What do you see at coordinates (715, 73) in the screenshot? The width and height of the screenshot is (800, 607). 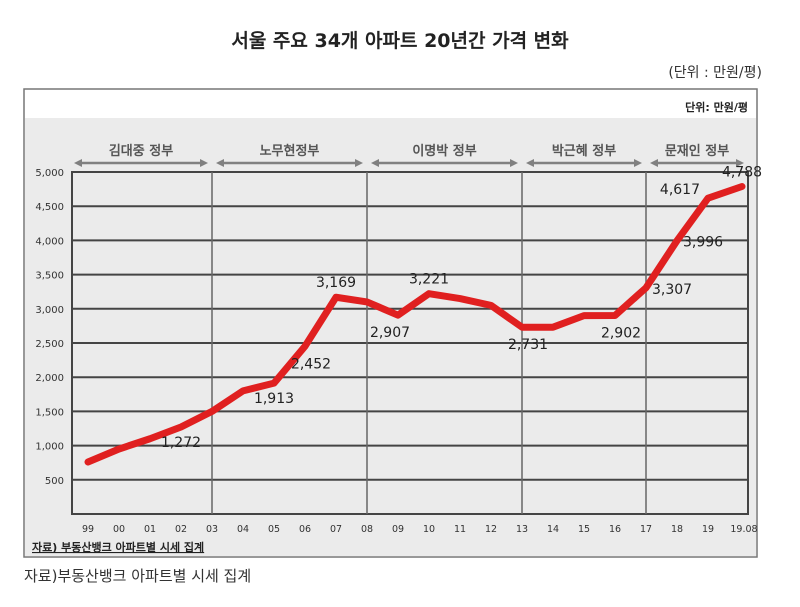 I see `unit-label: (단위 : 만원/평)` at bounding box center [715, 73].